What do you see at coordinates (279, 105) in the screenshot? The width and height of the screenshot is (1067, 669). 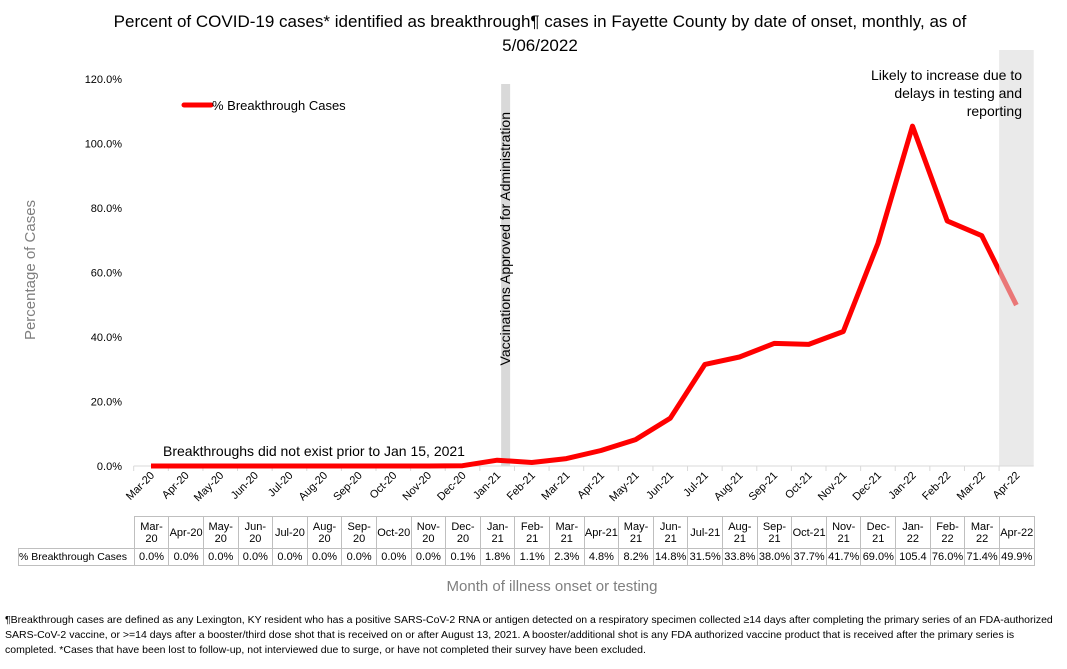 I see `legend-label: % Breakthrough Cases` at bounding box center [279, 105].